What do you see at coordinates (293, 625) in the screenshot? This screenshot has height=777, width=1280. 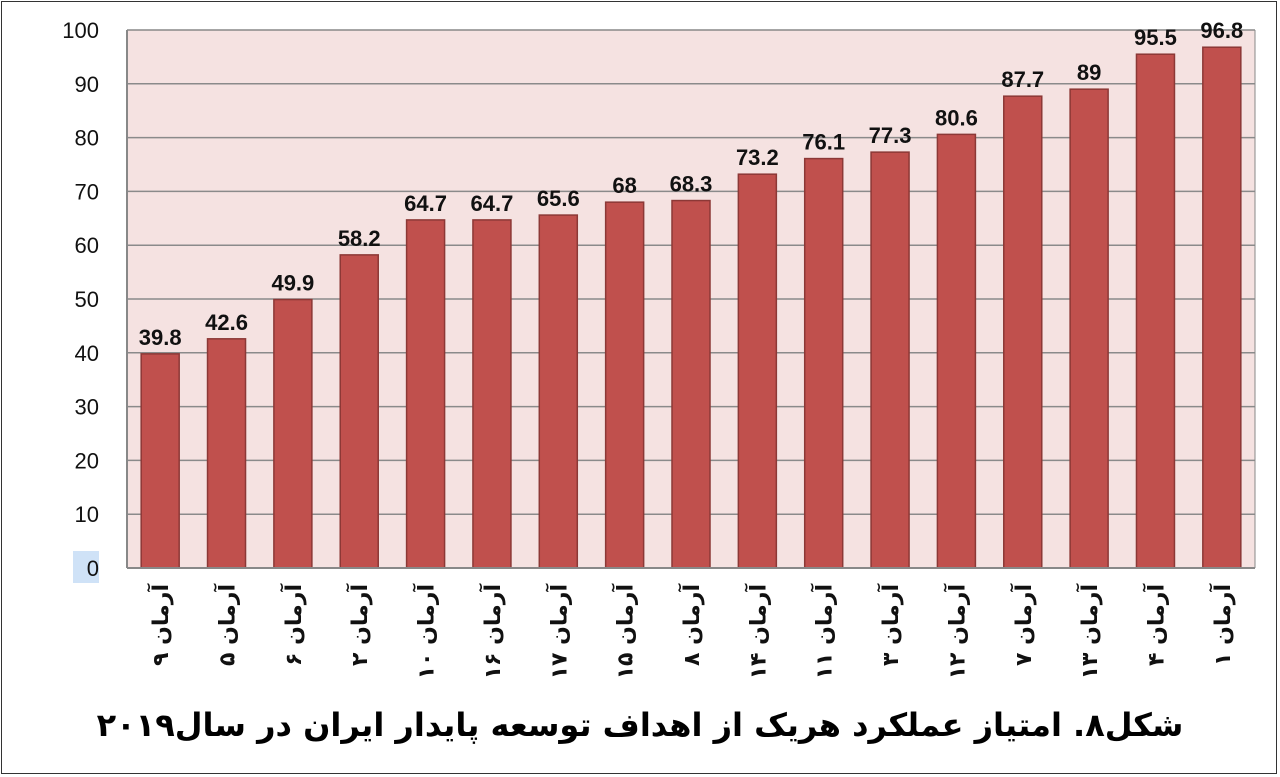 I see `x-tick-label: آرمان ۶` at bounding box center [293, 625].